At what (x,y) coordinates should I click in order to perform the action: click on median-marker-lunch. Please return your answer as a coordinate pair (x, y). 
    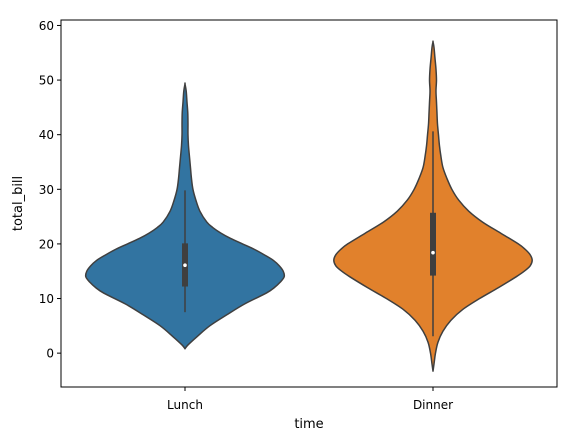
    Looking at the image, I should click on (185, 265).